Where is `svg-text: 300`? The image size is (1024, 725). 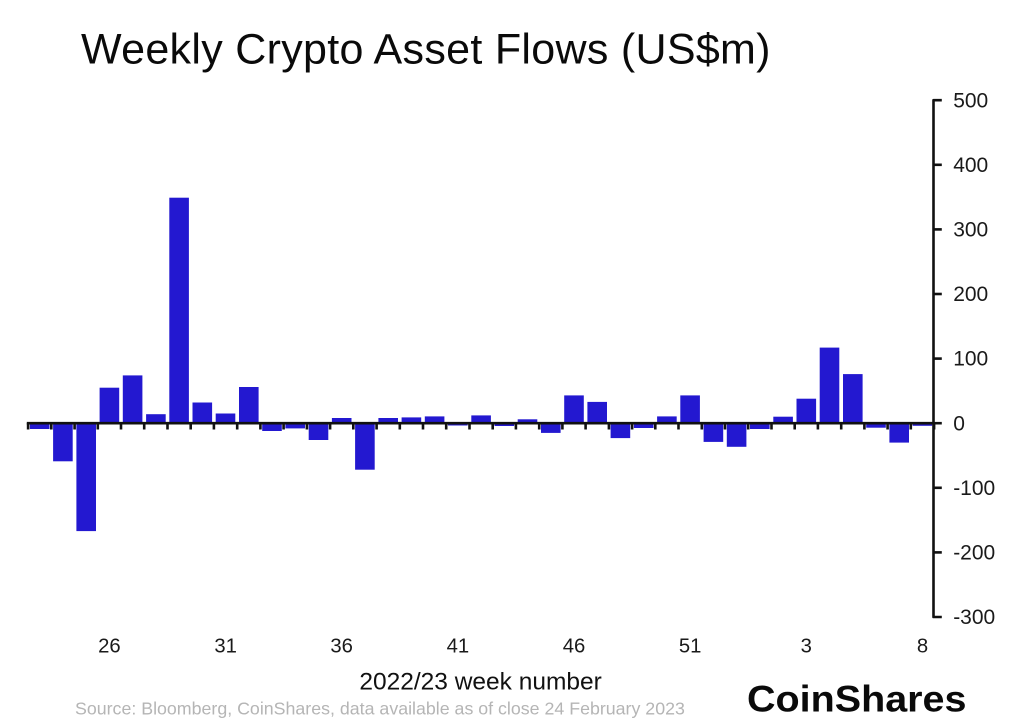
svg-text: 300 is located at coordinates (970, 230).